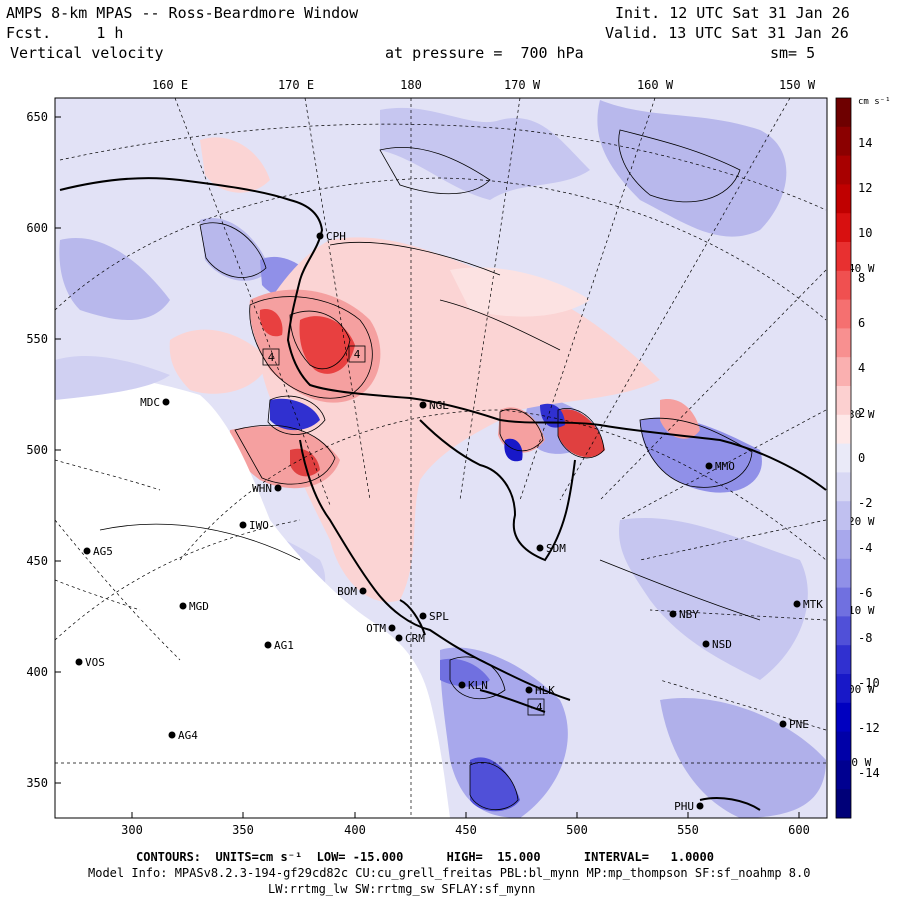  What do you see at coordinates (638, 13) in the screenshot?
I see `init-label: Init.` at bounding box center [638, 13].